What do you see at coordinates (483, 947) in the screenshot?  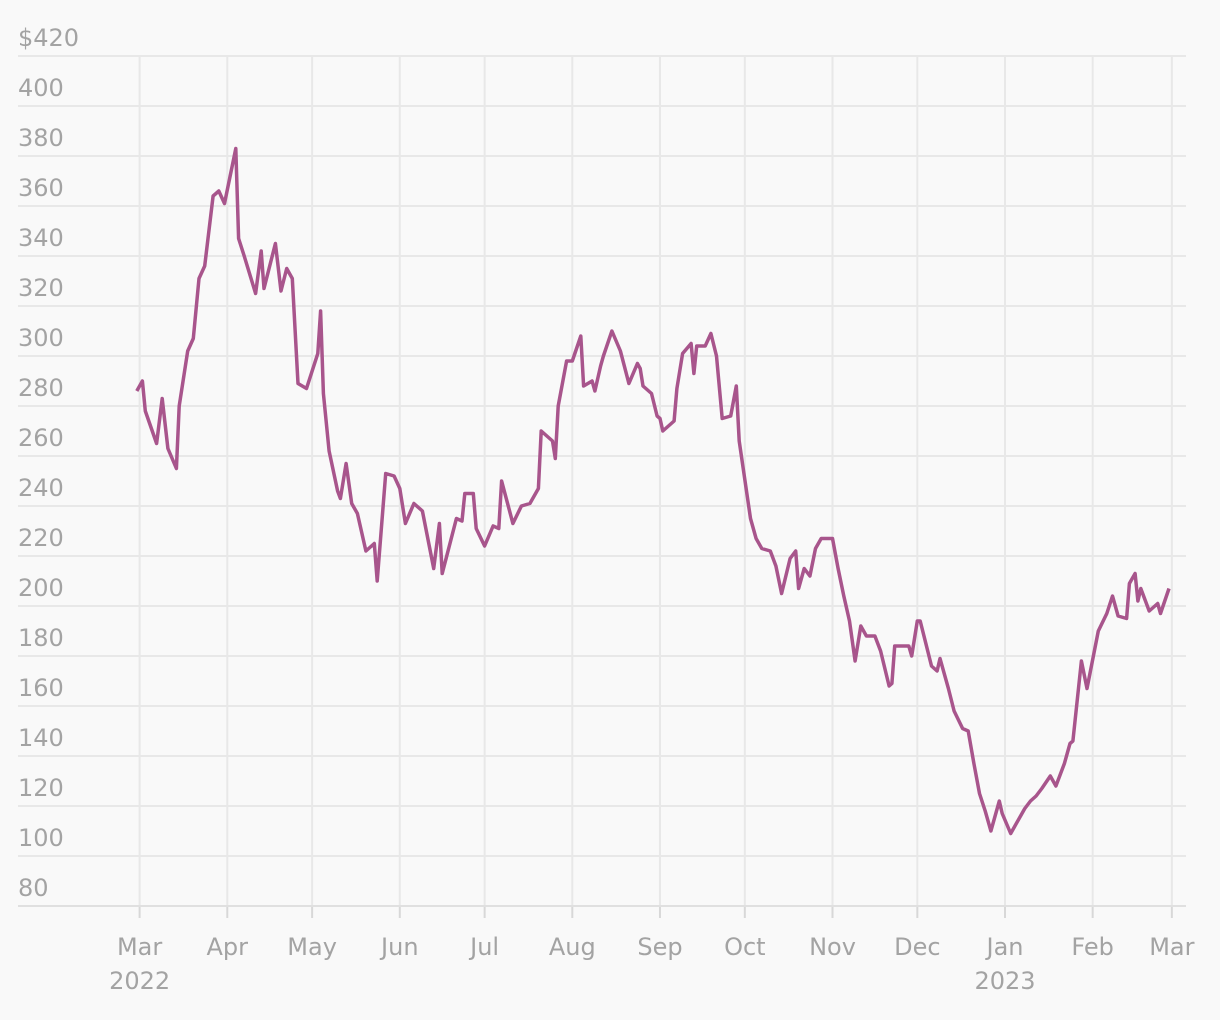 I see `x-tick-label: Jul` at bounding box center [483, 947].